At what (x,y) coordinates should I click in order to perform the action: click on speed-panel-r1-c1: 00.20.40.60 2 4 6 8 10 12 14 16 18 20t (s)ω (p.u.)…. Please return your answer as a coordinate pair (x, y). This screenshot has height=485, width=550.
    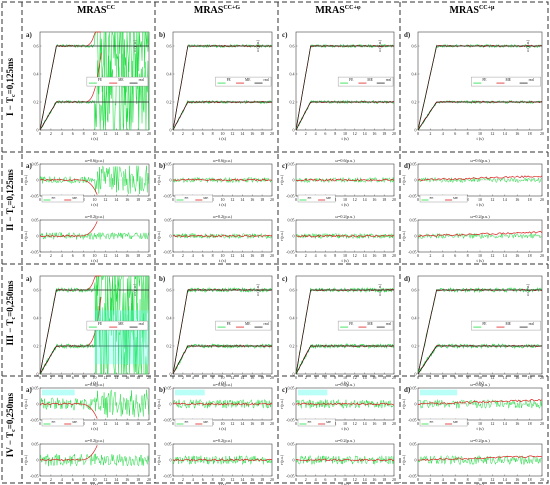
    Looking at the image, I should click on (88, 86).